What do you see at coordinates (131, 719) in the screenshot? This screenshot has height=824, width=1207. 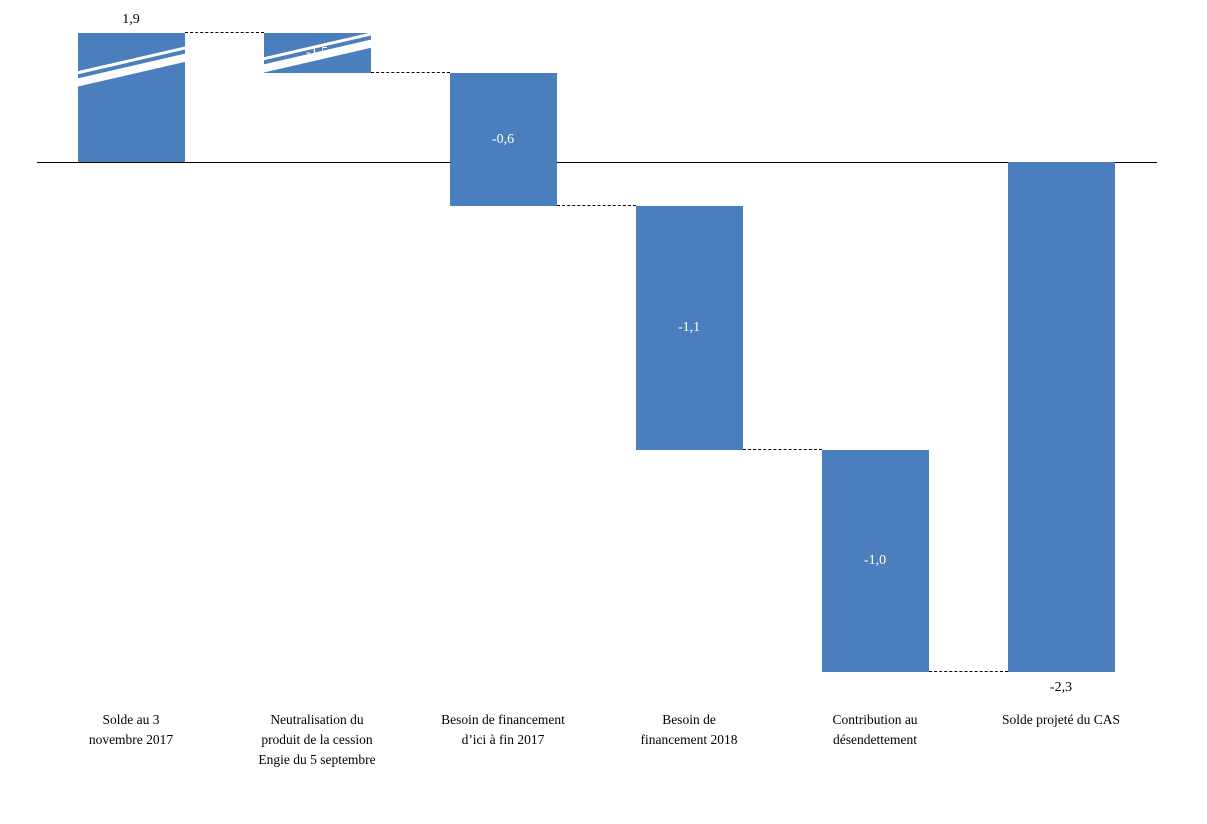 I see `category-label-line: Solde au 3` at bounding box center [131, 719].